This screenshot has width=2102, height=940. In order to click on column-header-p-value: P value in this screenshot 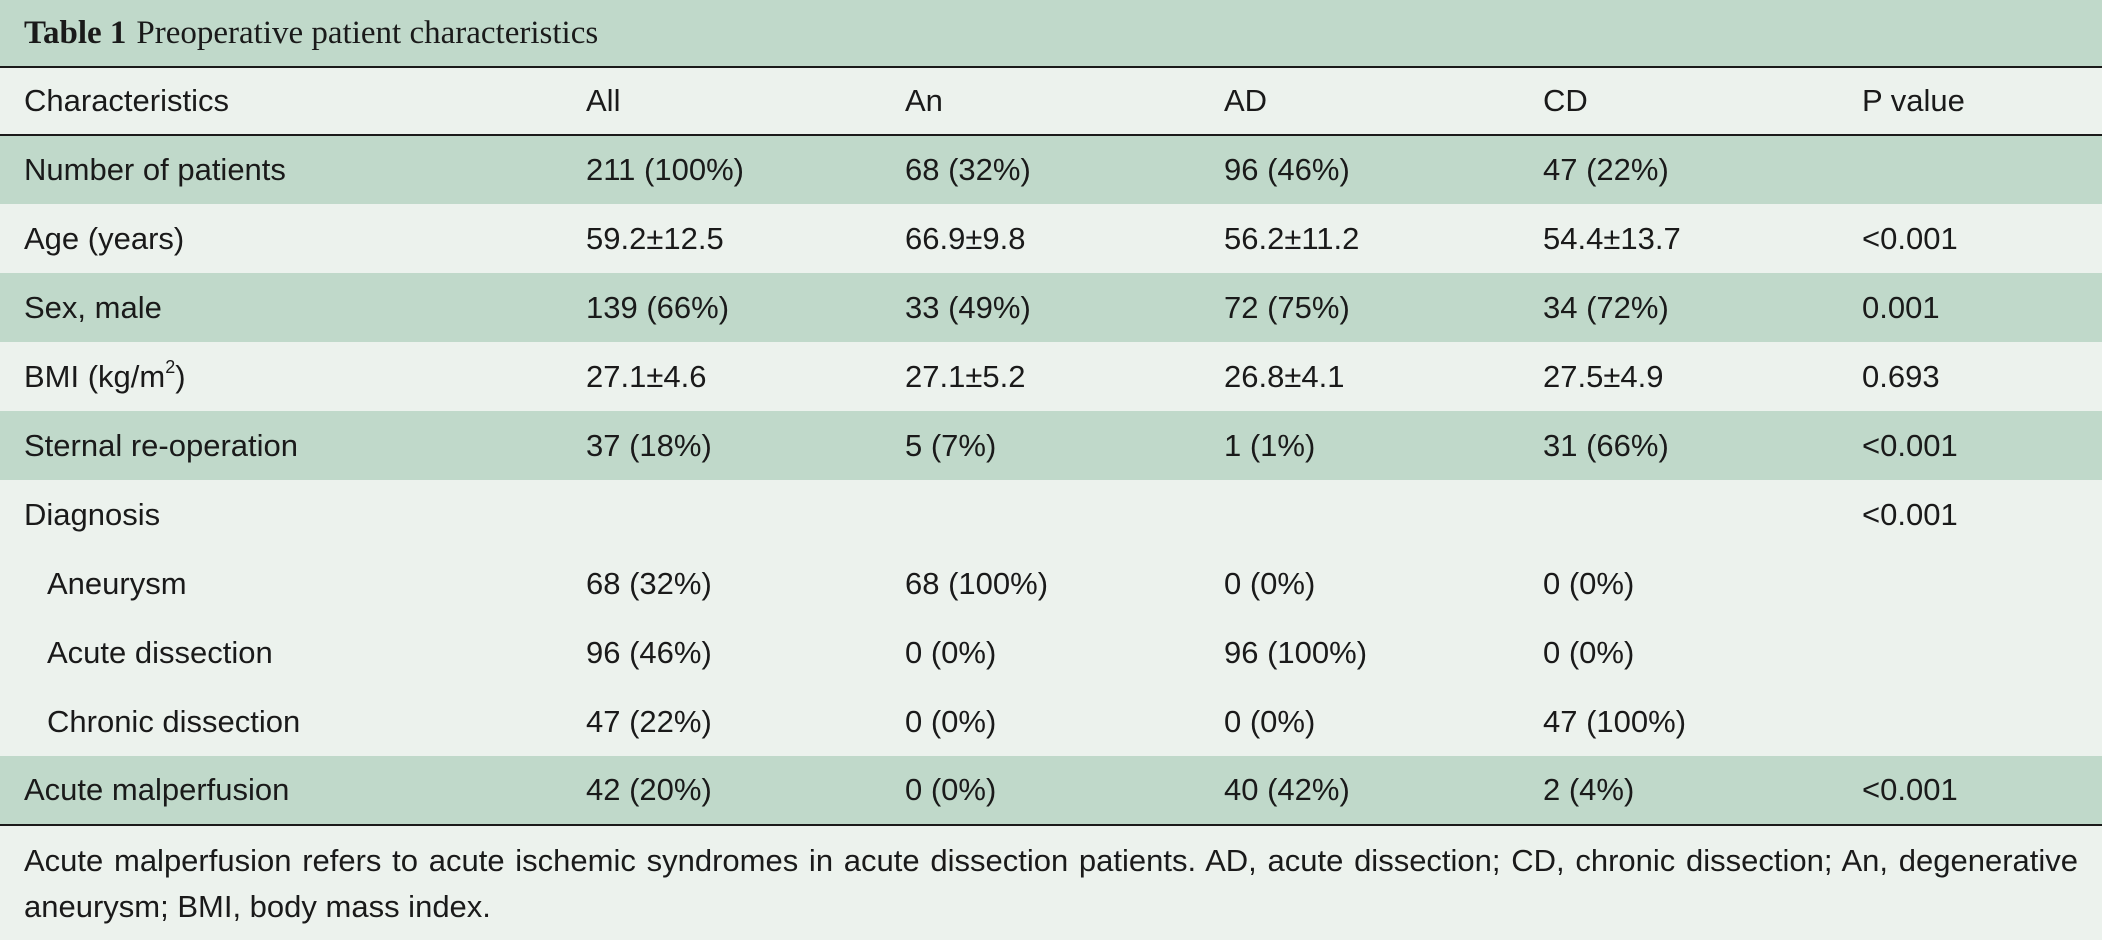, I will do `click(1913, 100)`.